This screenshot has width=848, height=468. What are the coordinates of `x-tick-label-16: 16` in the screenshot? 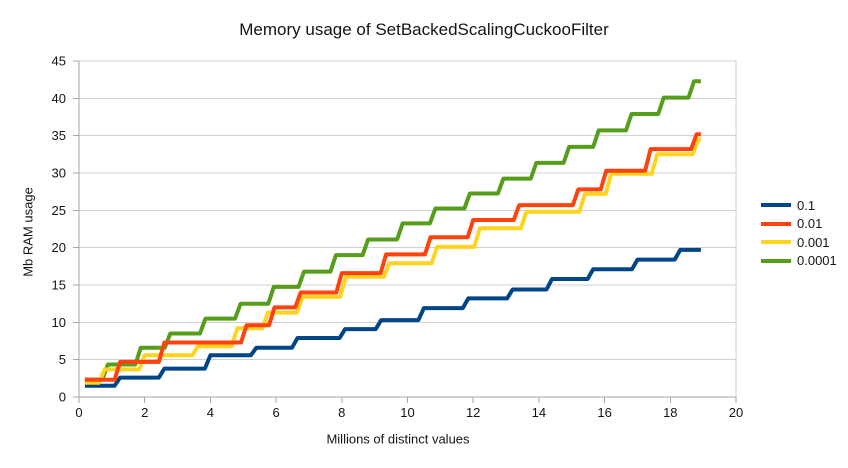 It's located at (604, 412).